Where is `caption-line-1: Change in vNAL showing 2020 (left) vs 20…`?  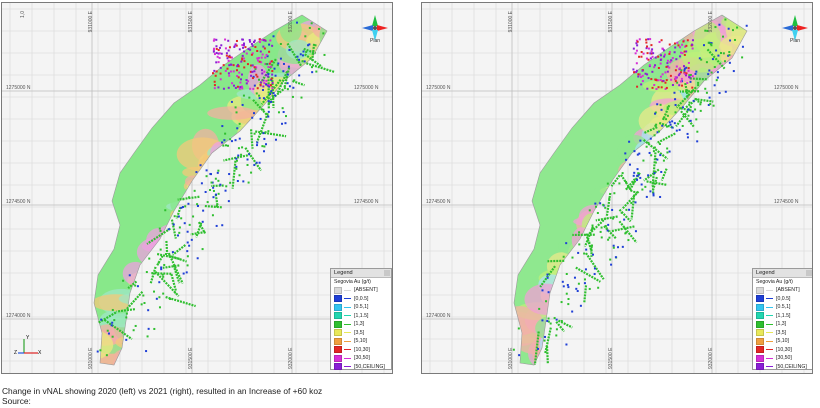 caption-line-1: Change in vNAL showing 2020 (left) vs 20… is located at coordinates (162, 391).